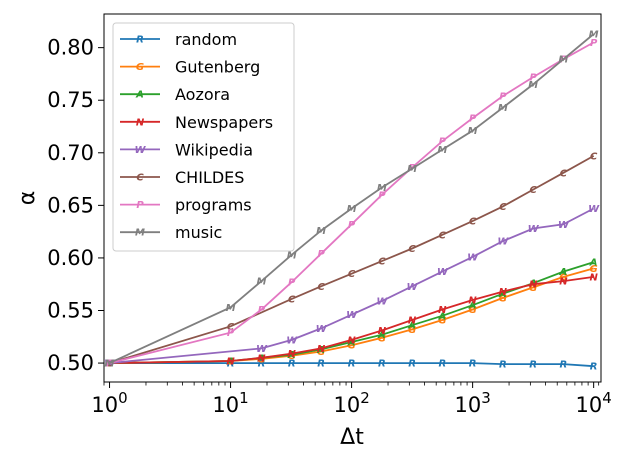 The width and height of the screenshot is (618, 458). Describe the element at coordinates (70, 153) in the screenshot. I see `y-tick-label: 0.70` at that location.